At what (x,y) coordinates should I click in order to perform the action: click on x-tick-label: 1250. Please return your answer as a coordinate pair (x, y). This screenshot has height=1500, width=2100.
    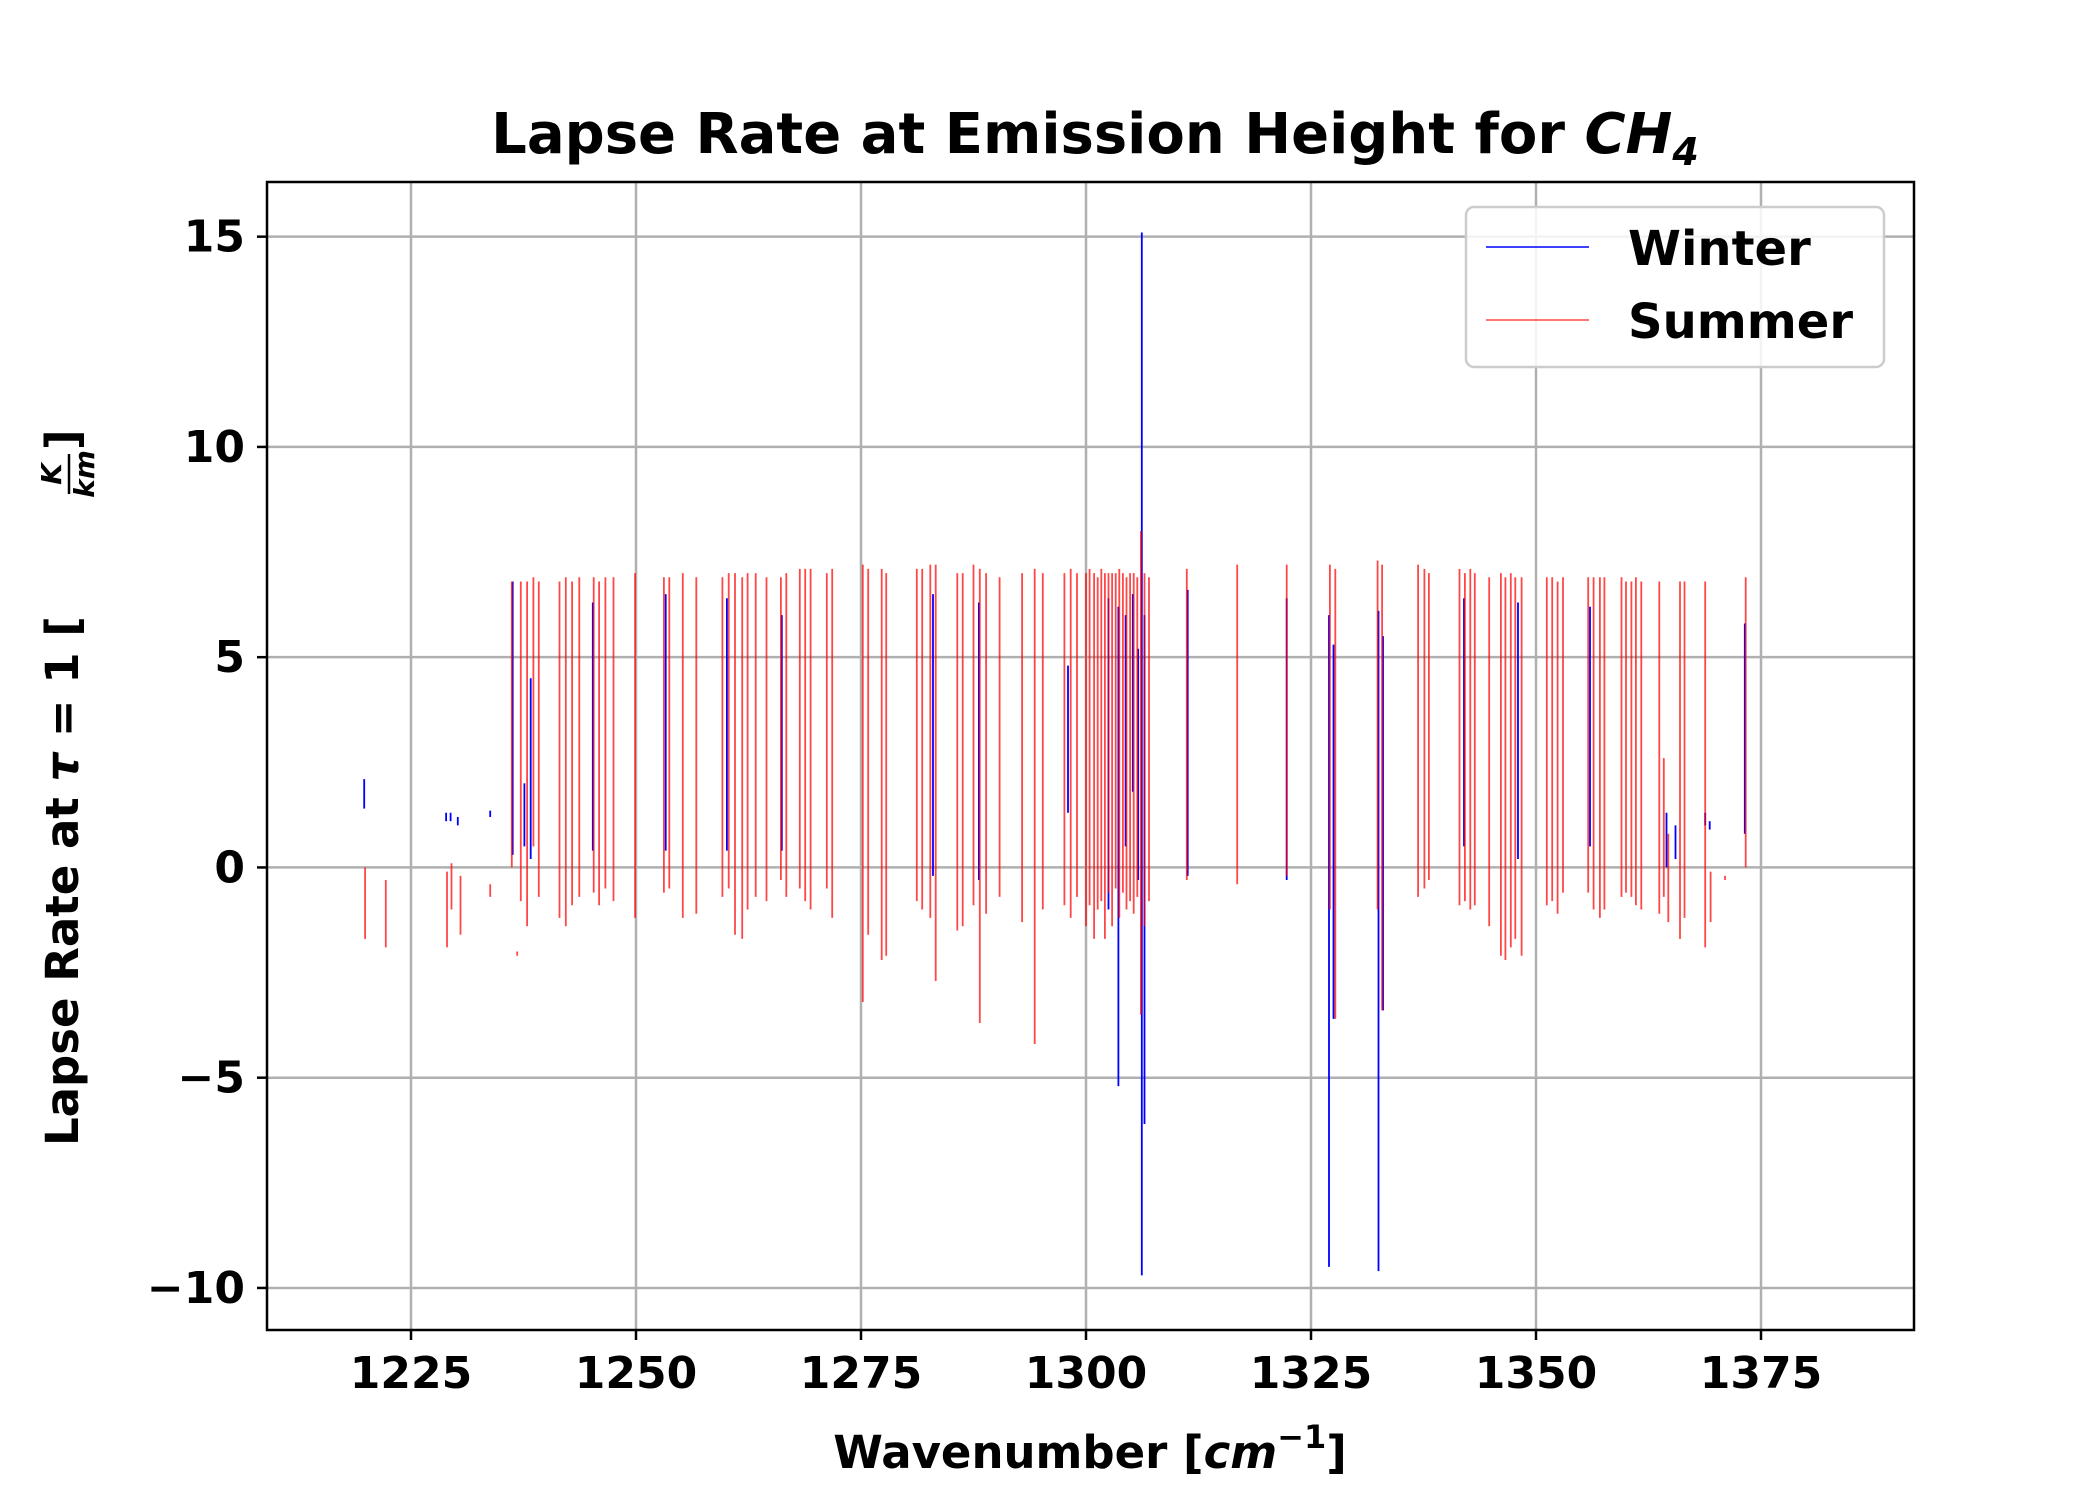
    Looking at the image, I should click on (636, 1373).